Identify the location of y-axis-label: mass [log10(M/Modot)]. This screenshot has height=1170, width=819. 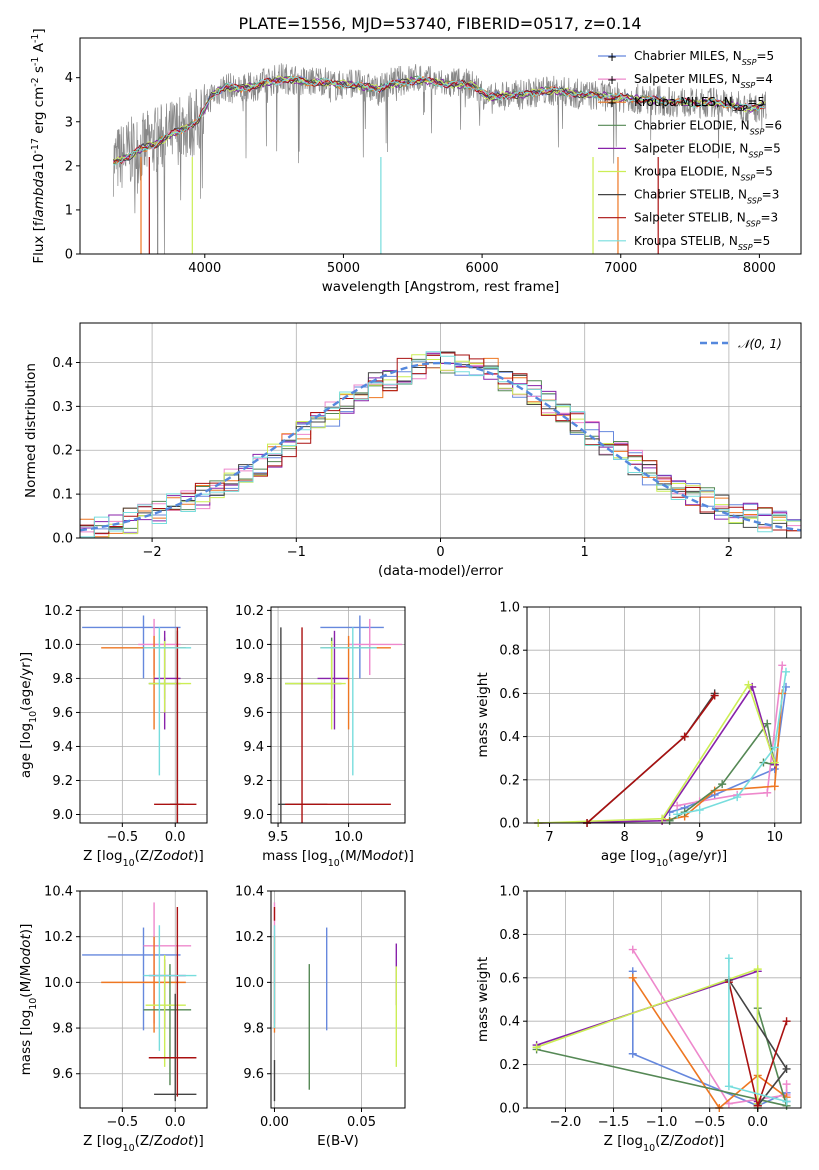
(28, 1000).